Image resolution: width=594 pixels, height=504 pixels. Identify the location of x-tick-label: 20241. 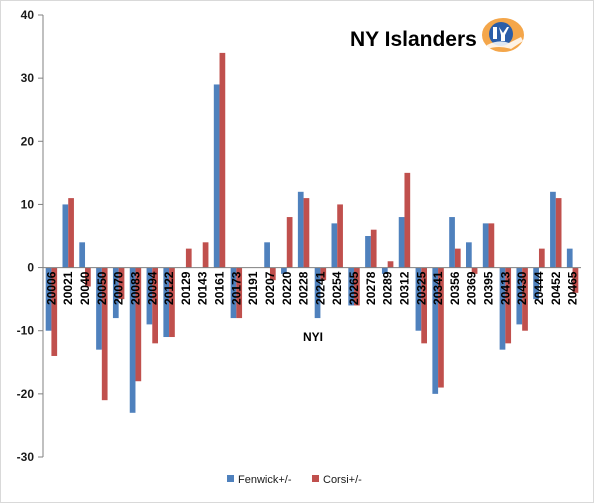
(320, 288).